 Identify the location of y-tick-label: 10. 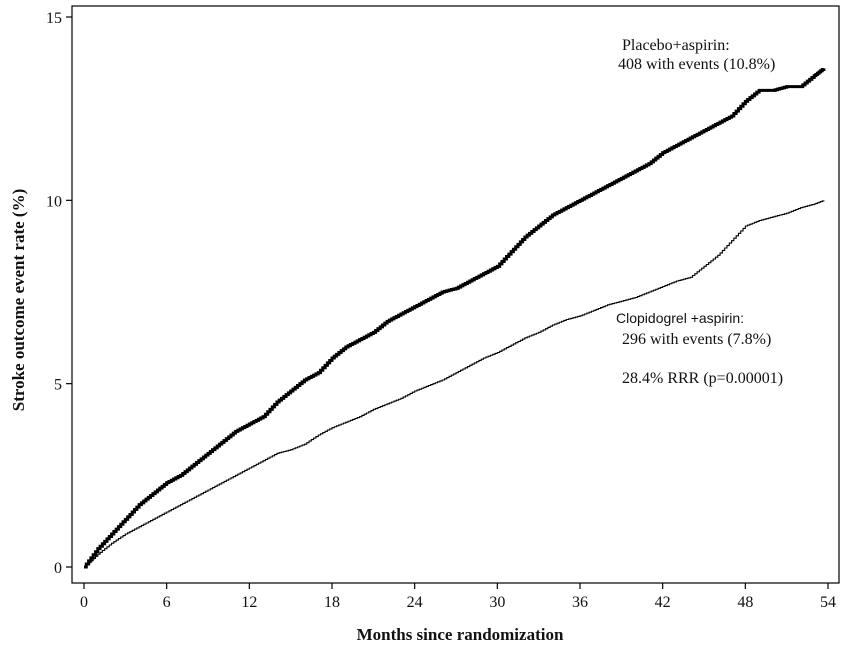
(54, 201).